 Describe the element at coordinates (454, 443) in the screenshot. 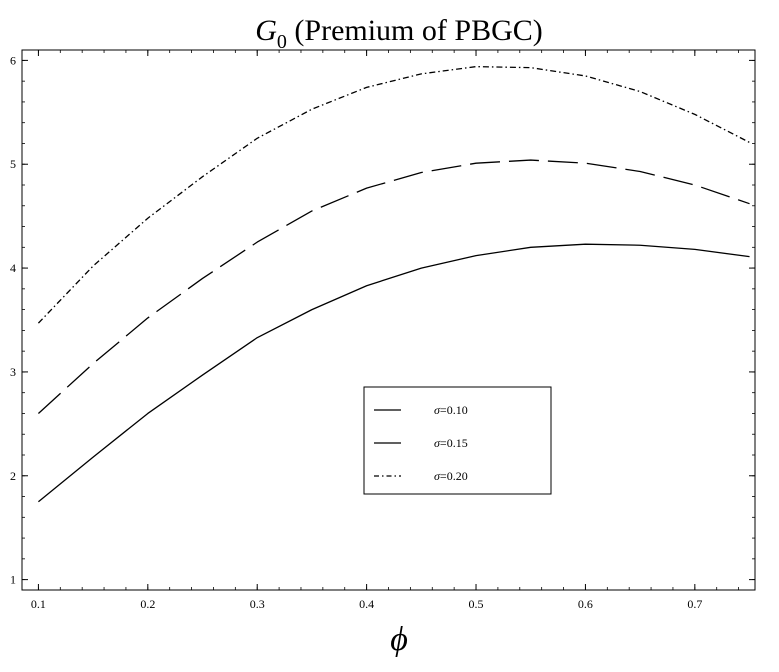

I see `legend-value-1: =0.15` at that location.